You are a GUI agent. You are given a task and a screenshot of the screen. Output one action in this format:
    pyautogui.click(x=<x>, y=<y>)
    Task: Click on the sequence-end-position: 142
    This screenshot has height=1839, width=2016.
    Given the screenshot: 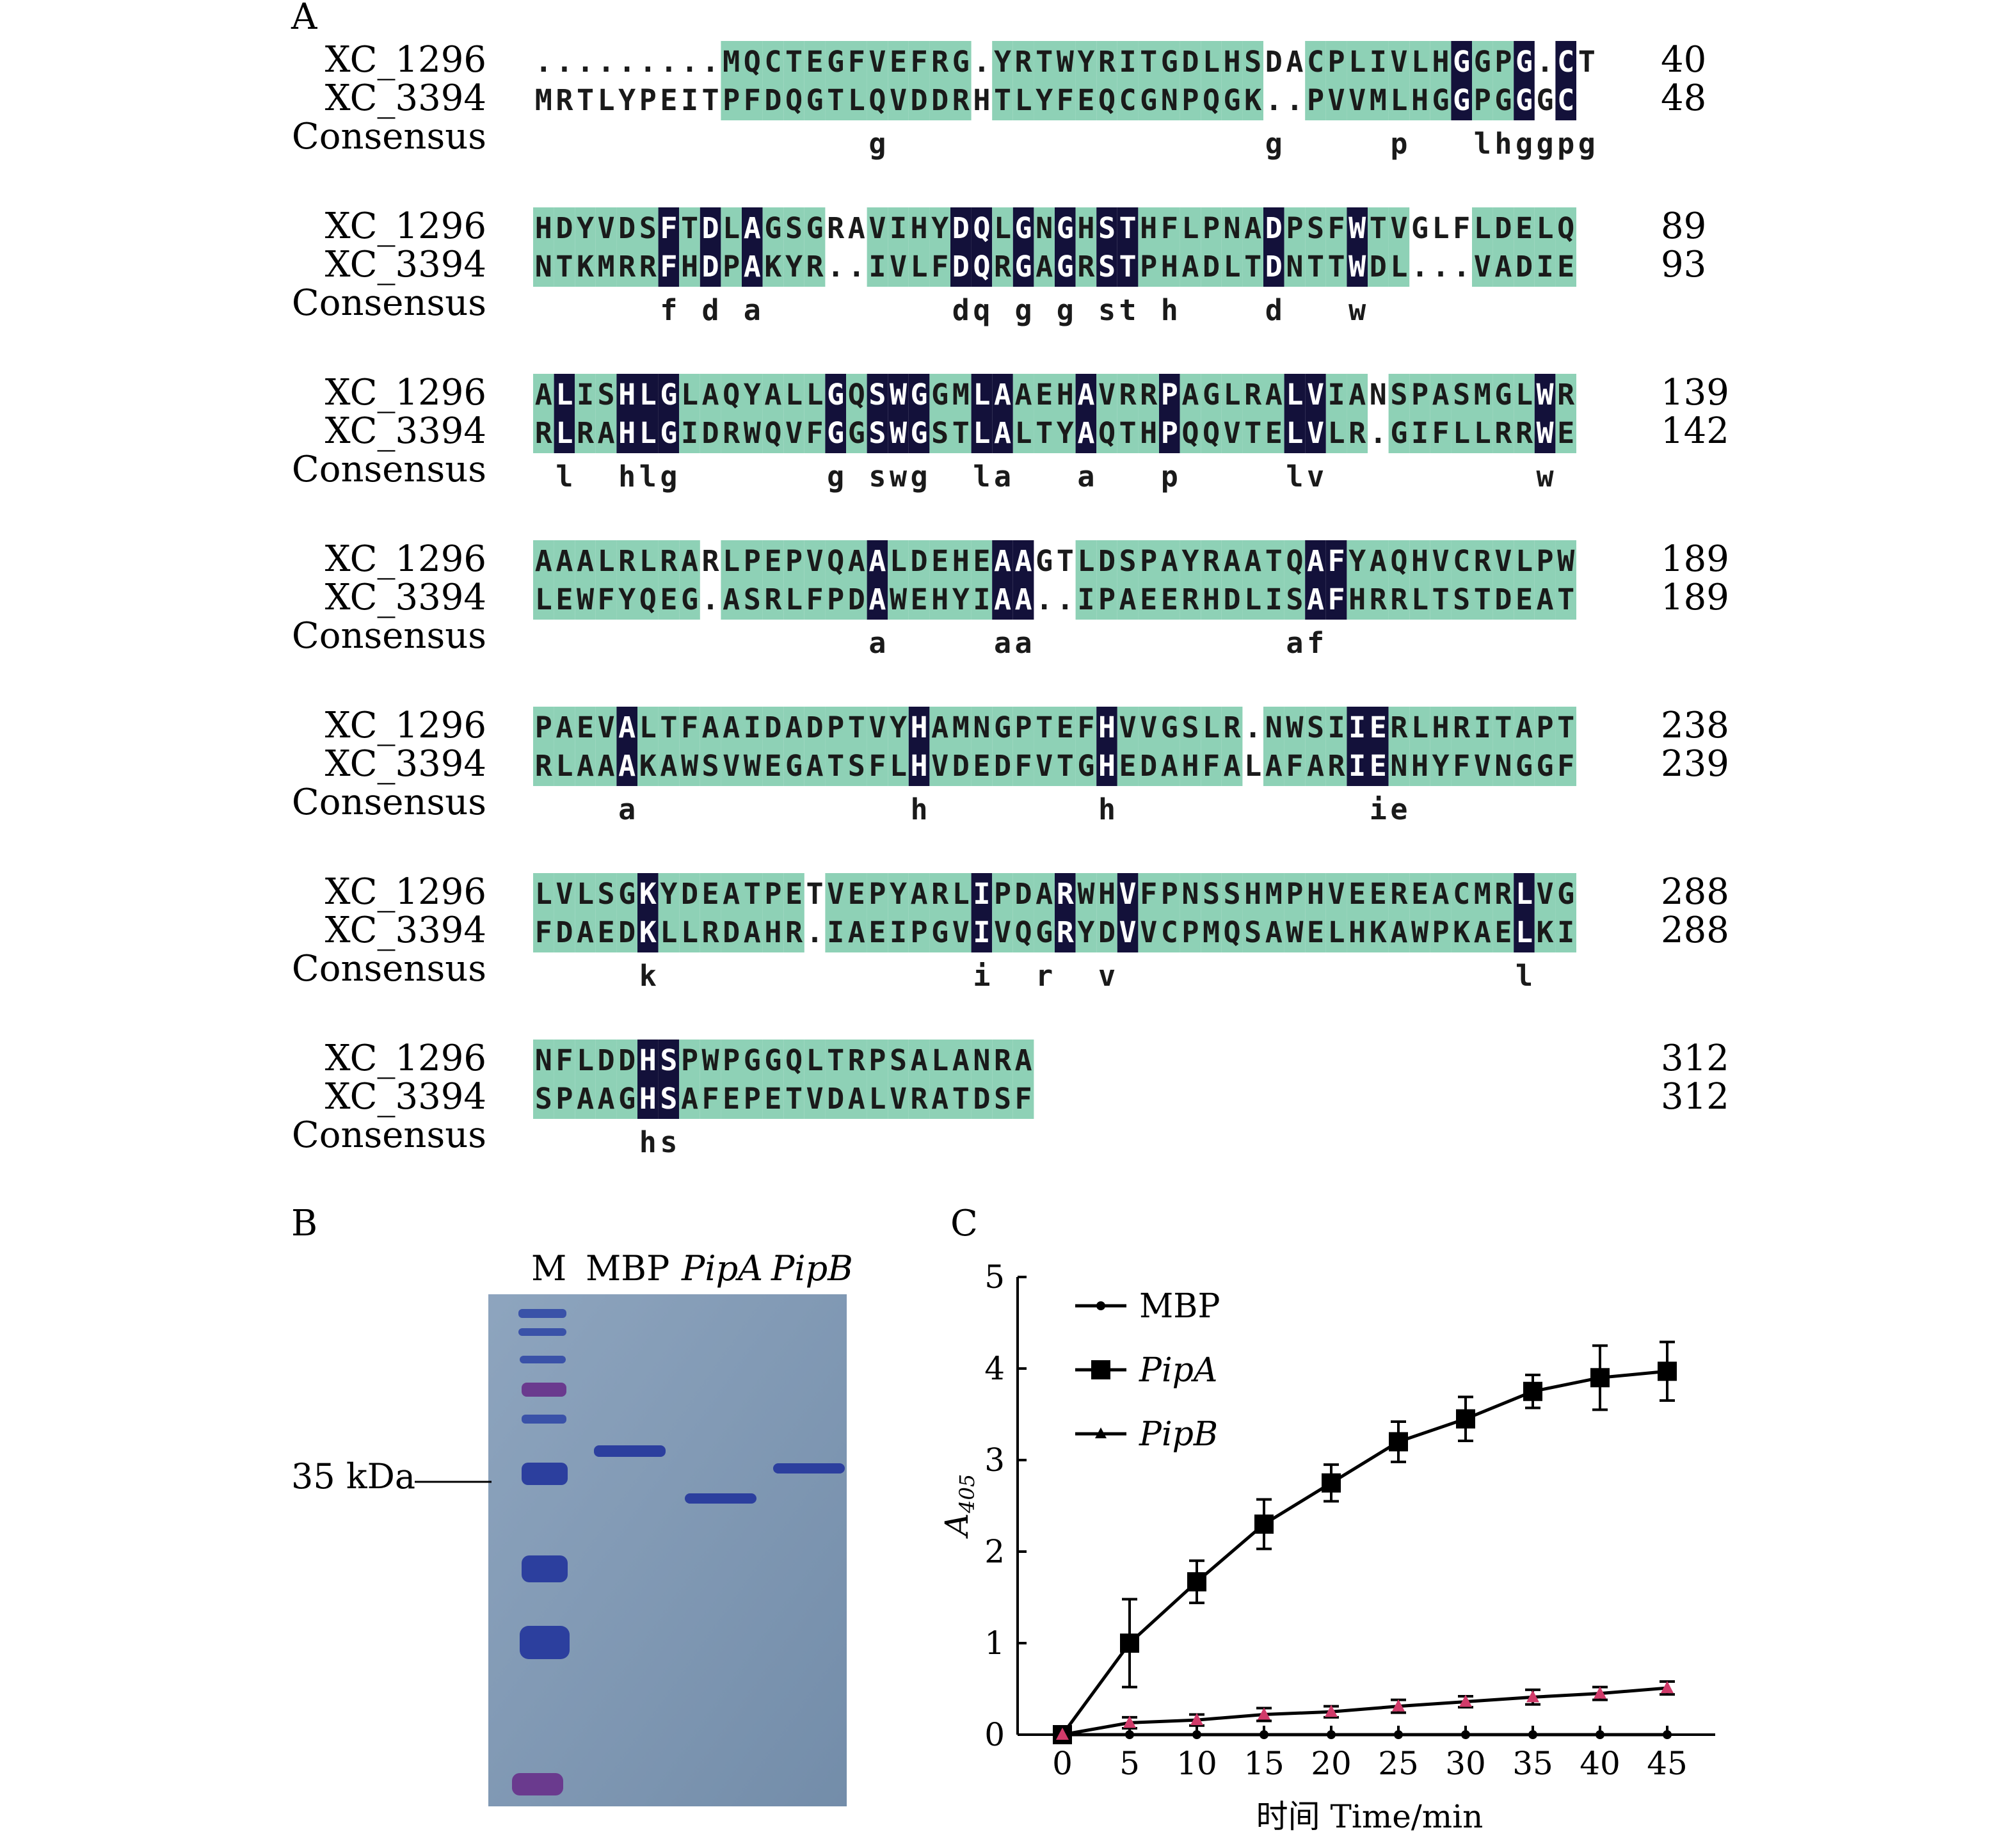 What is the action you would take?
    pyautogui.click(x=1695, y=431)
    